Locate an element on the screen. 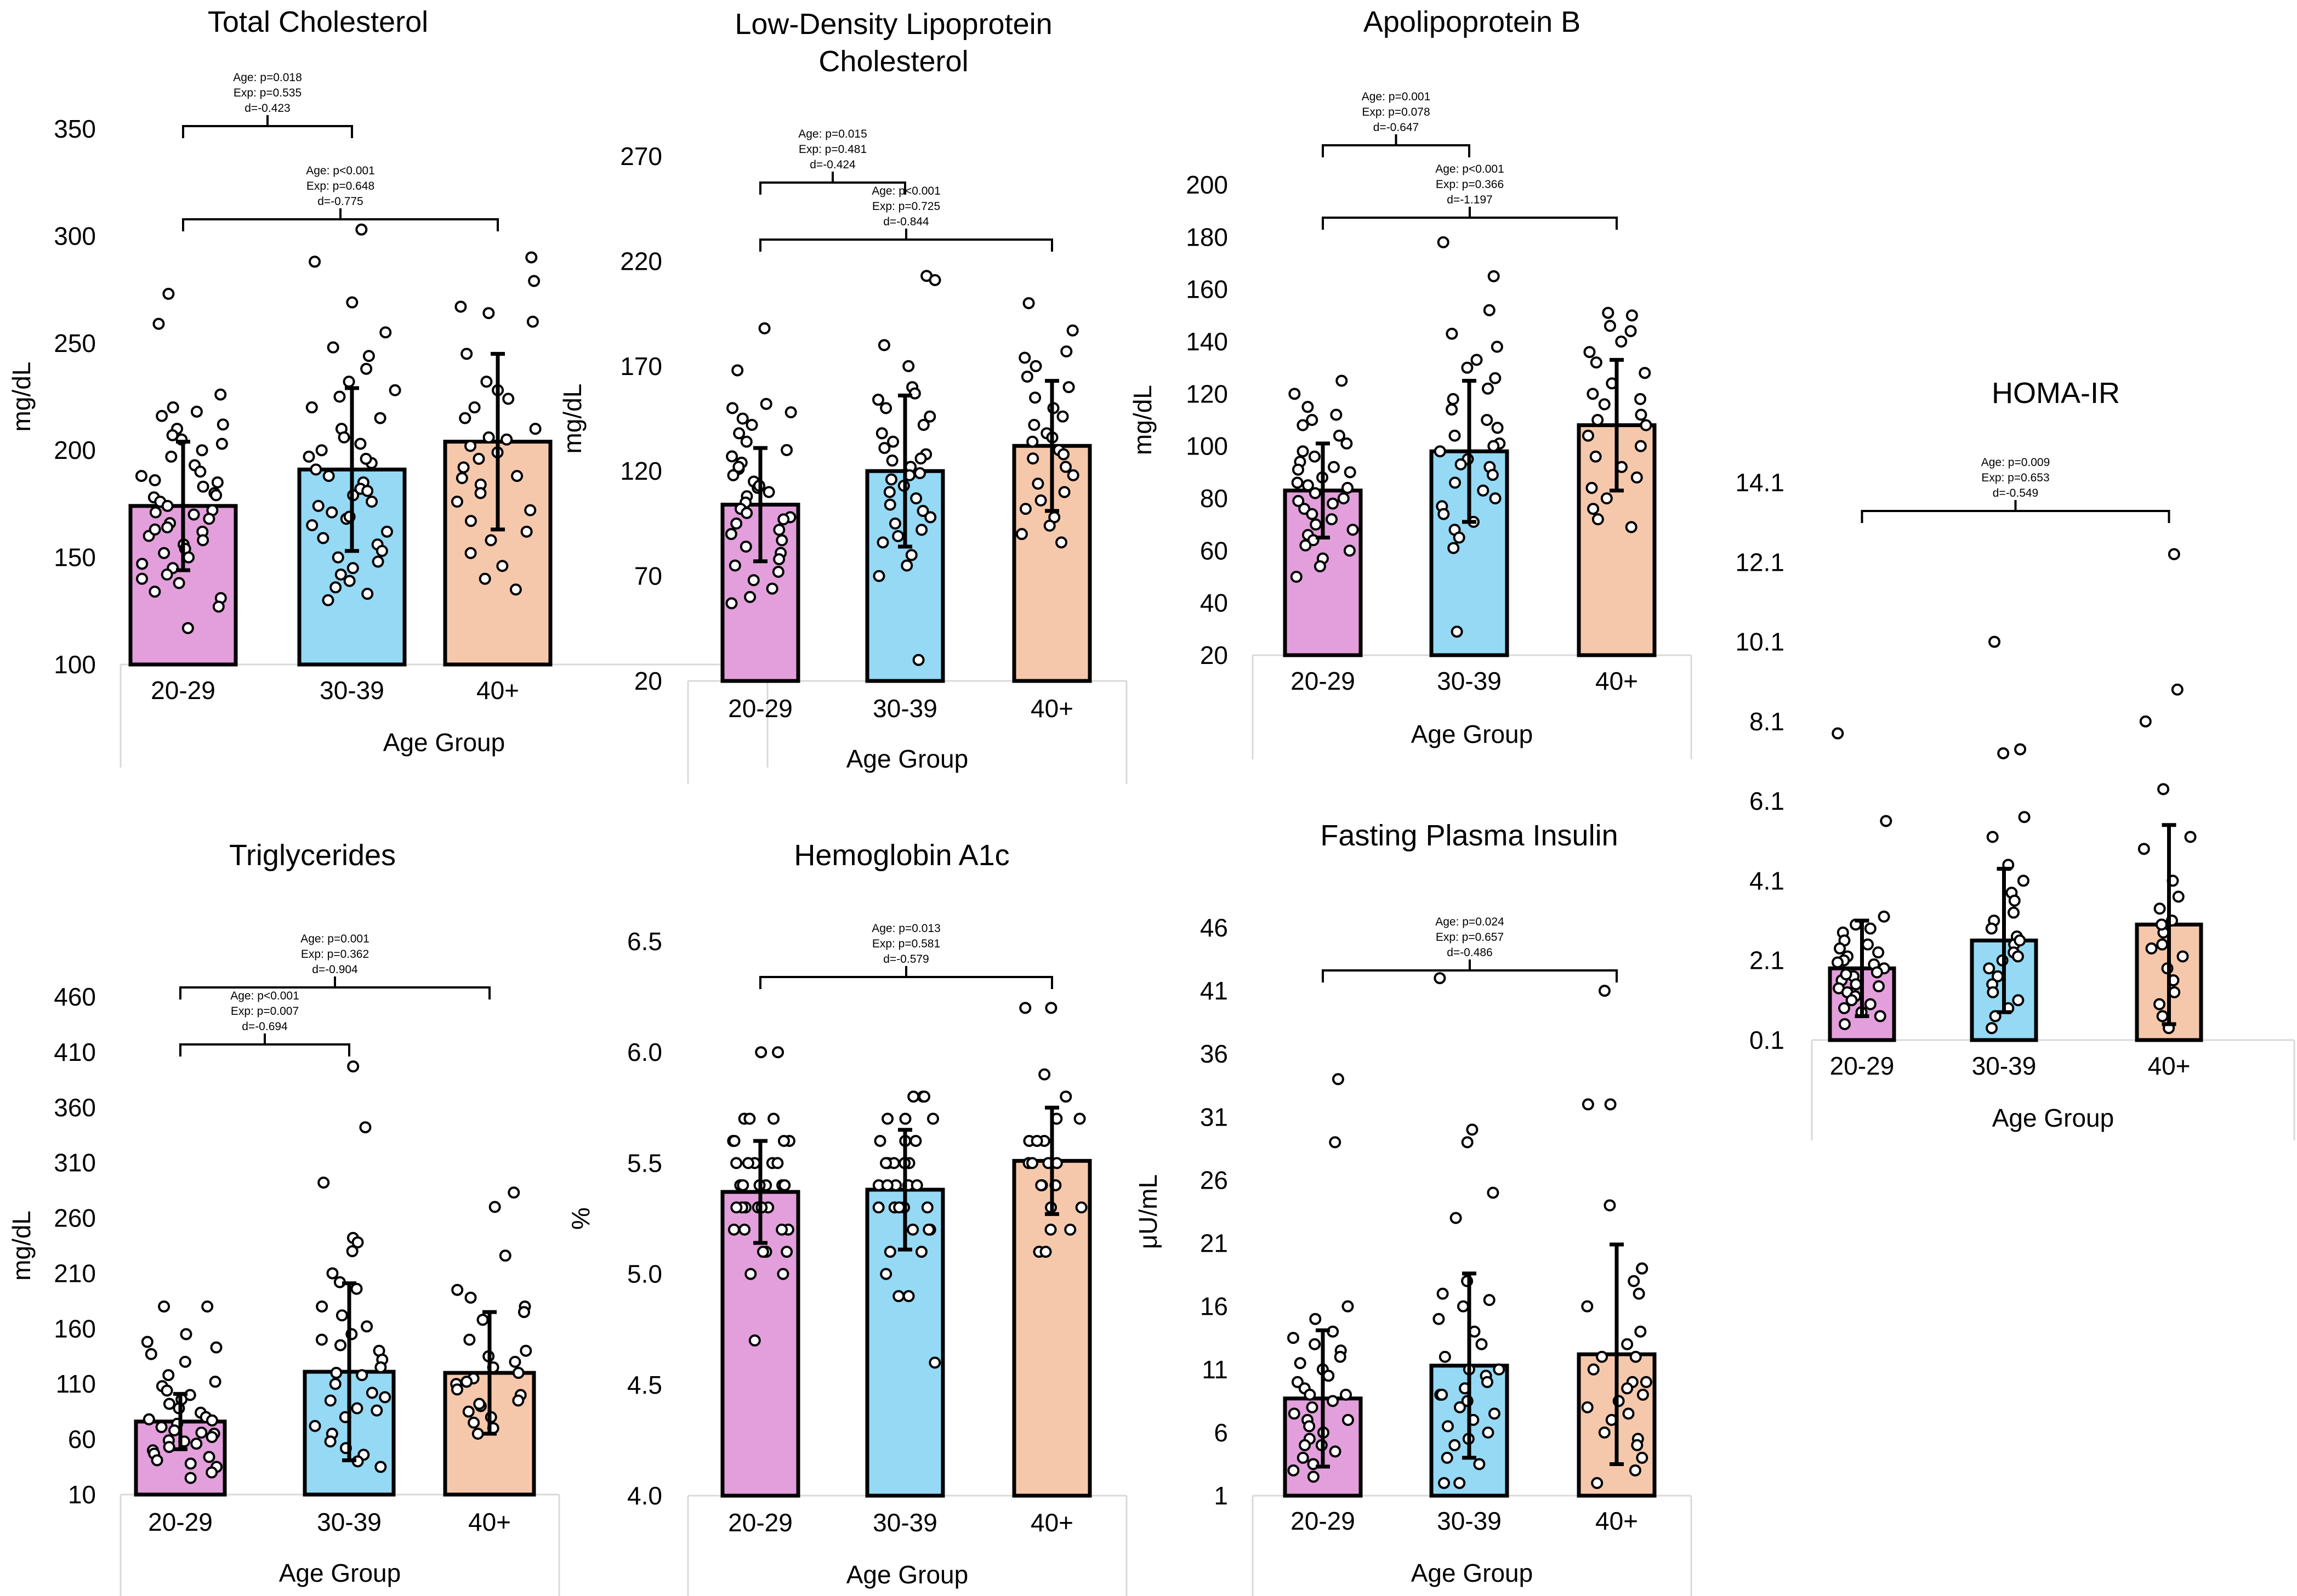 The width and height of the screenshot is (2297, 1596). y-tick-label: 160 is located at coordinates (1207, 290).